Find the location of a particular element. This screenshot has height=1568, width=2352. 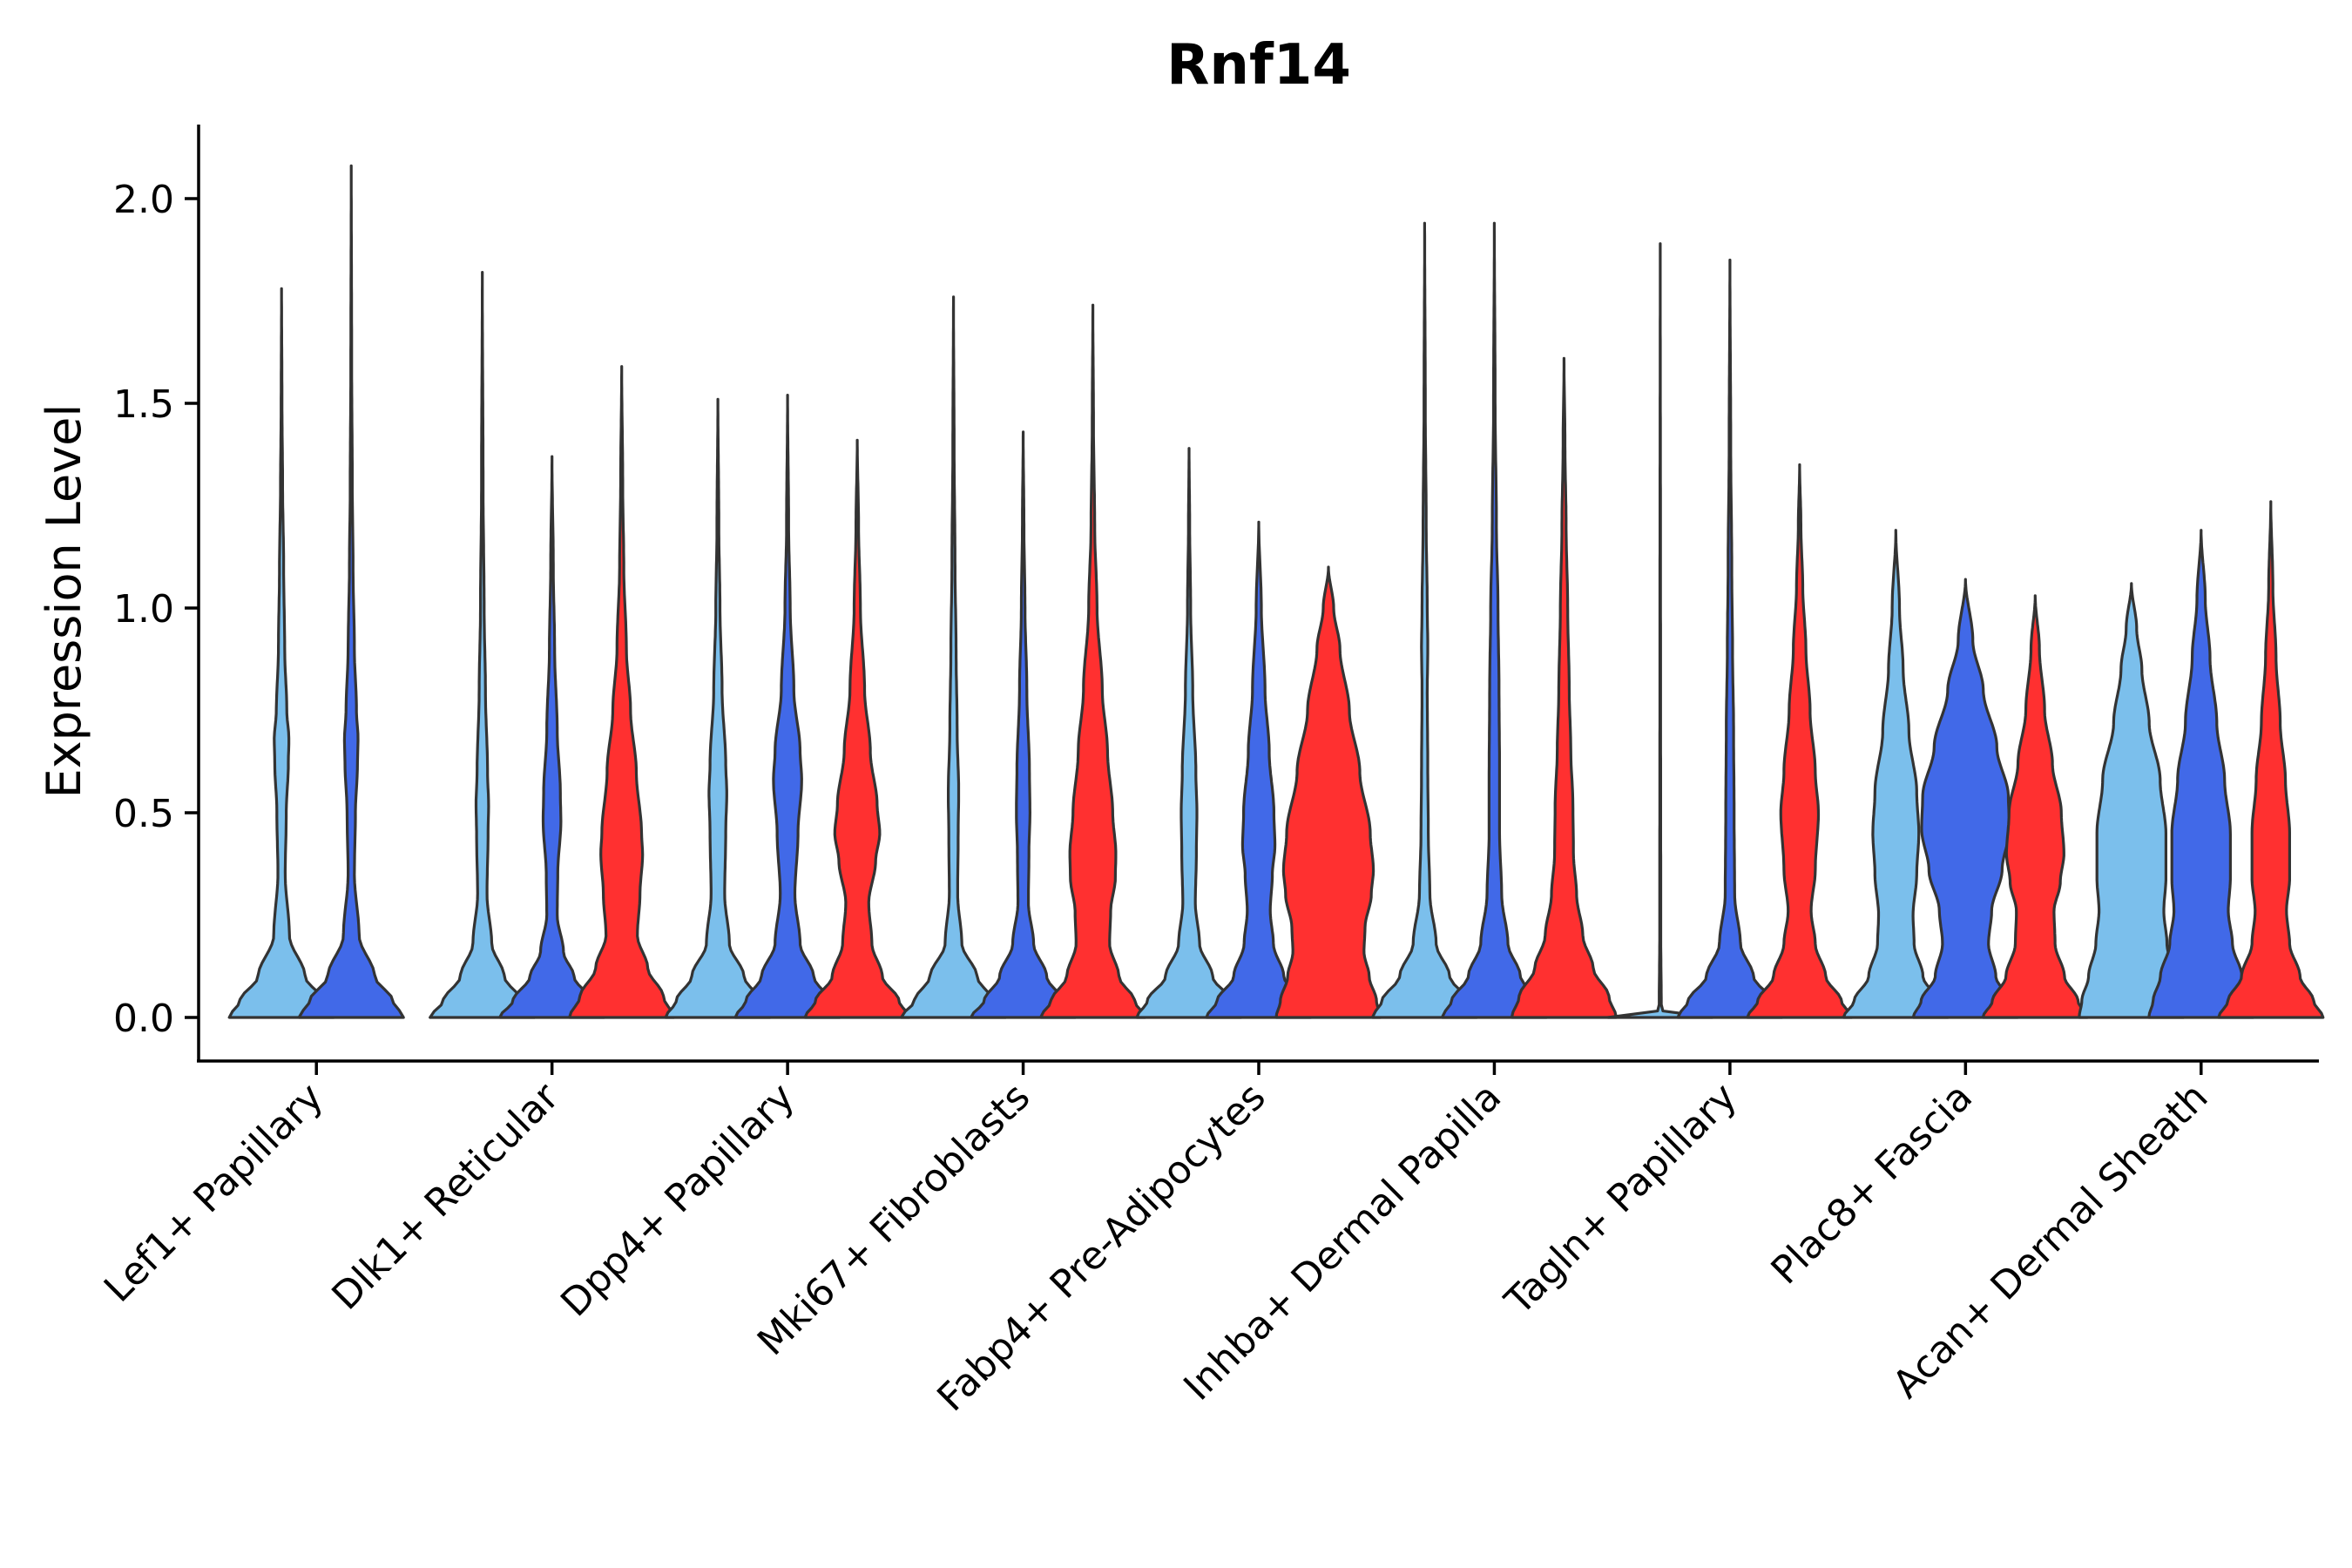

x-tick-label: Dpp4+ Papillary is located at coordinates (677, 1201).